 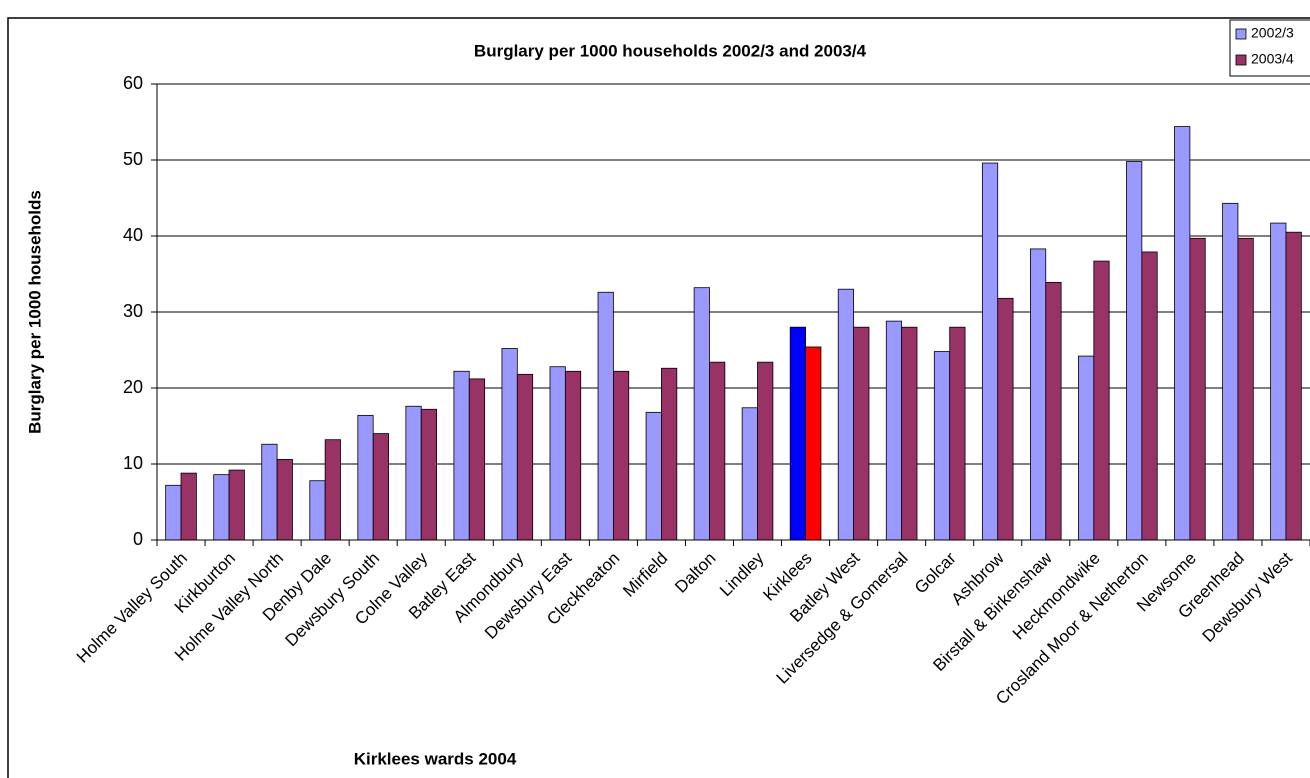 I want to click on y-tick-label: 40, so click(x=133, y=235).